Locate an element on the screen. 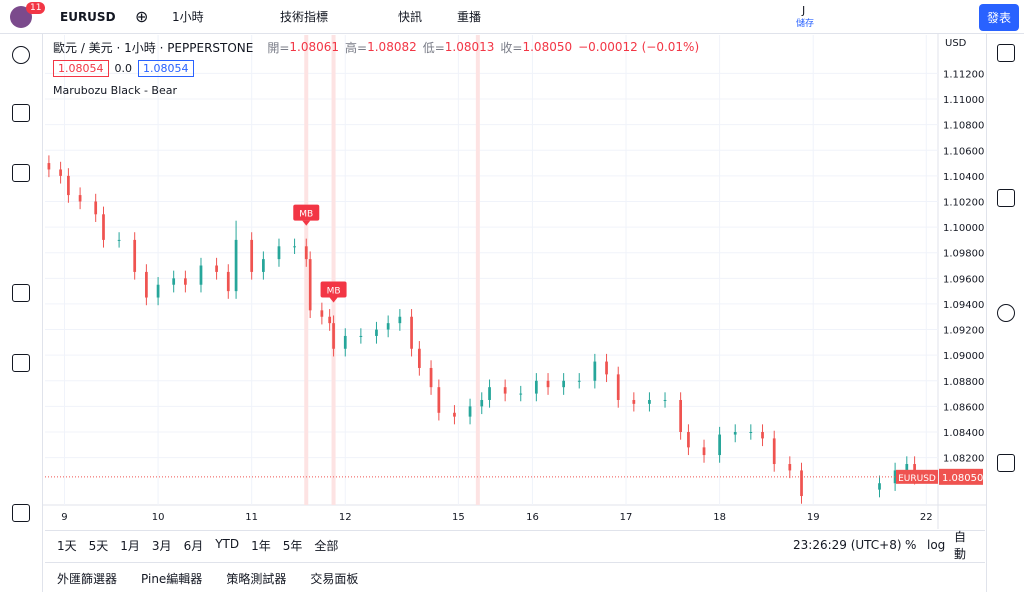  badge: 11 is located at coordinates (36, 8).